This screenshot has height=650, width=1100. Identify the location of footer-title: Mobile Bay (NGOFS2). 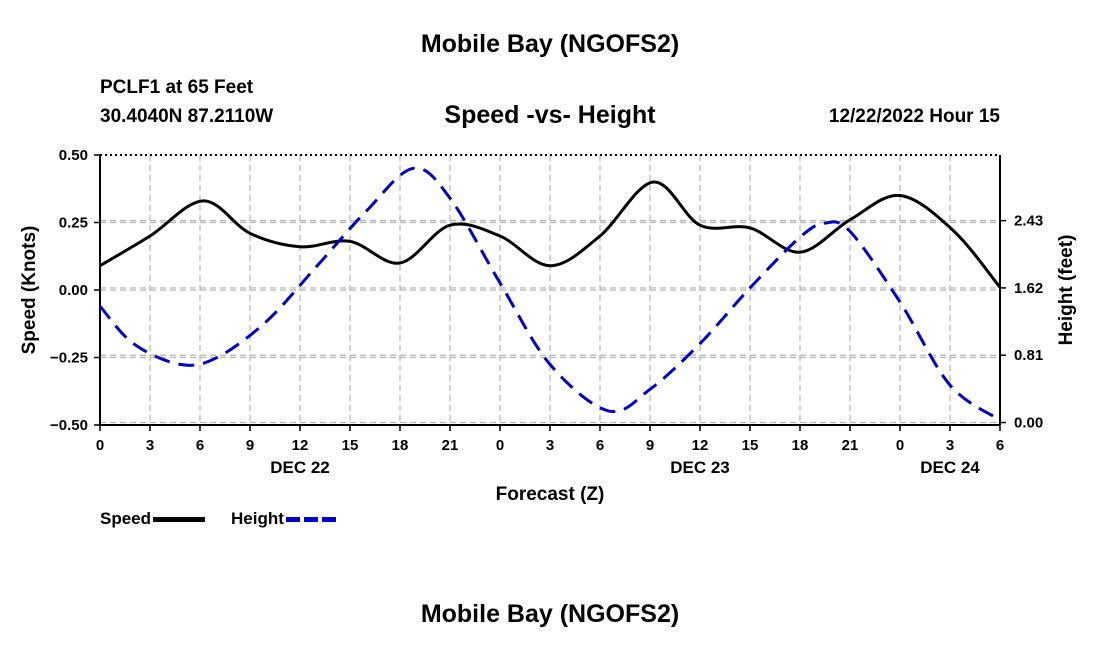
(550, 614).